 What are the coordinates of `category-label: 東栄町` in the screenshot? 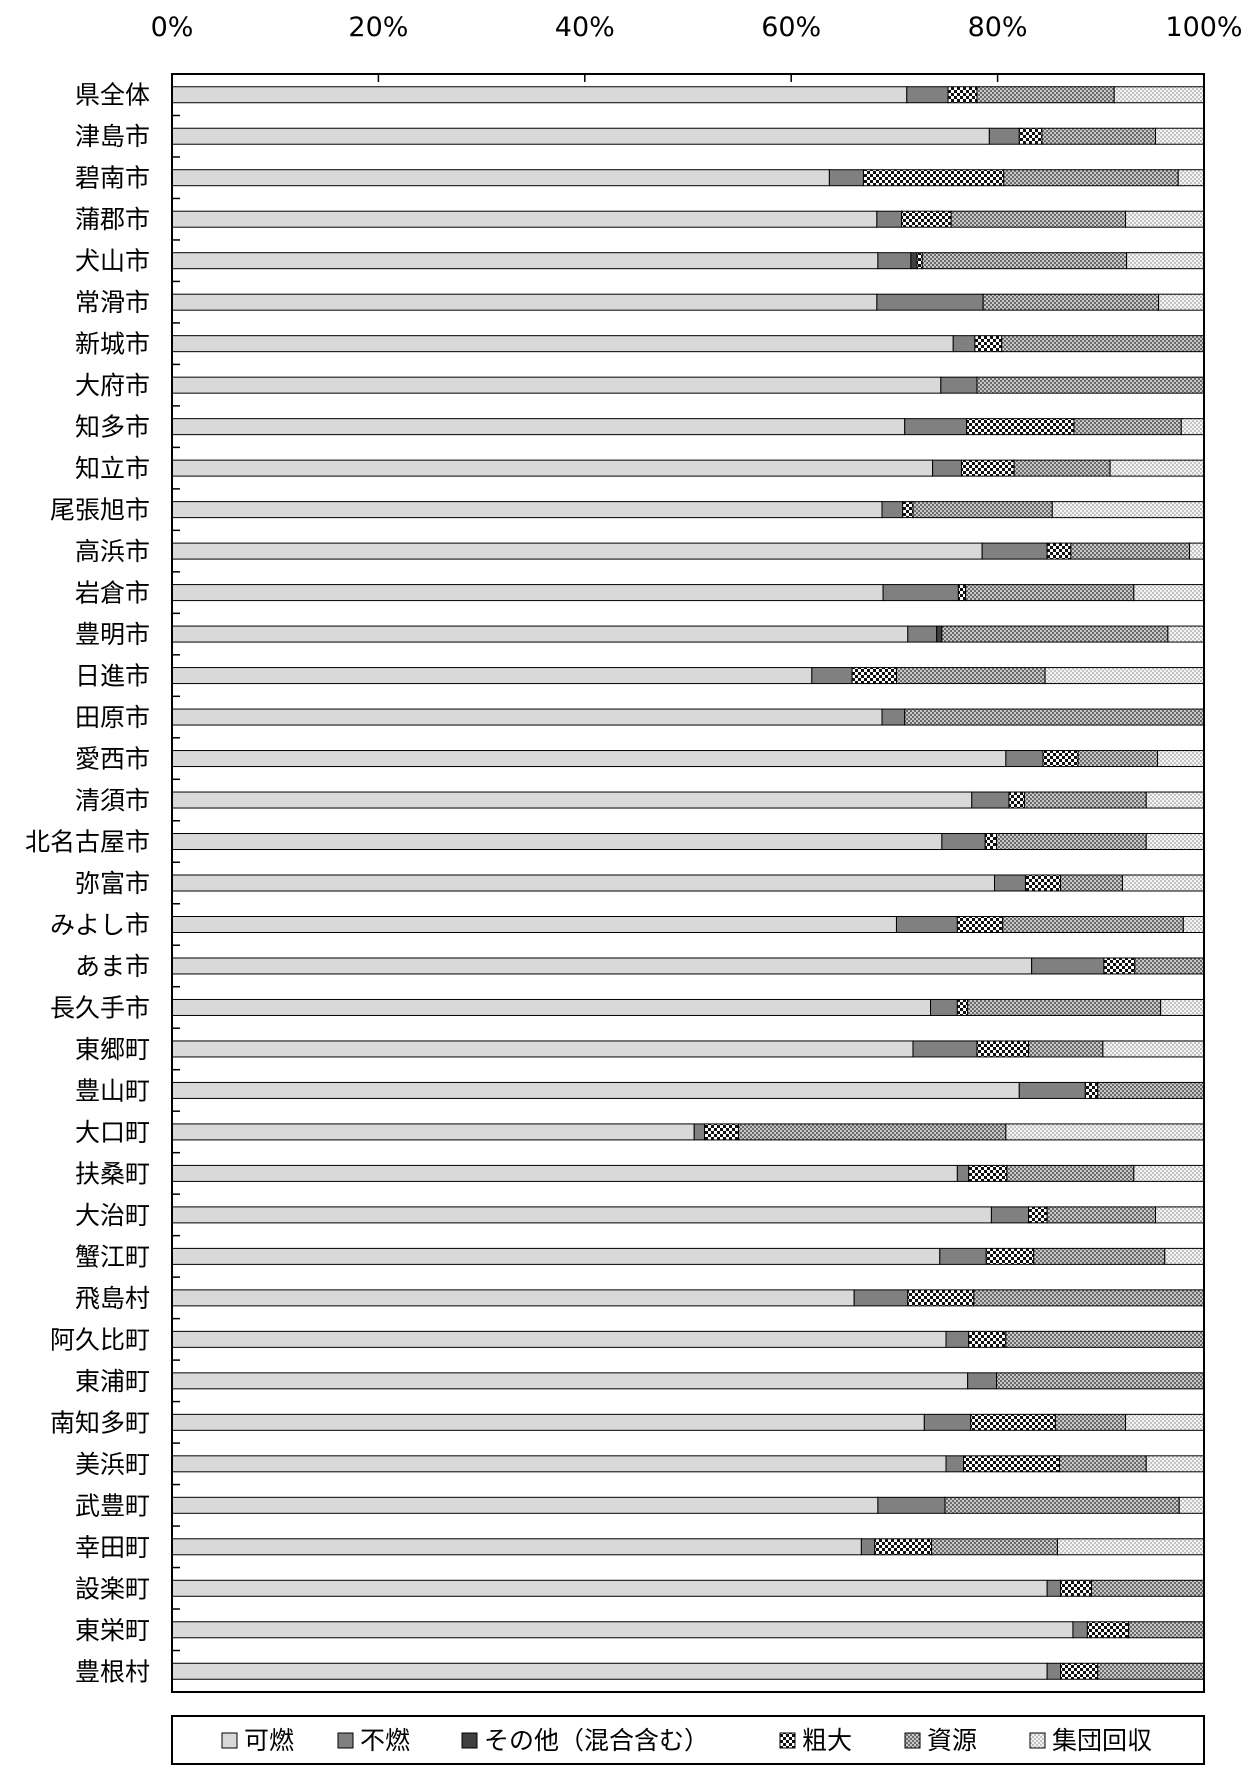 It's located at (112, 1630).